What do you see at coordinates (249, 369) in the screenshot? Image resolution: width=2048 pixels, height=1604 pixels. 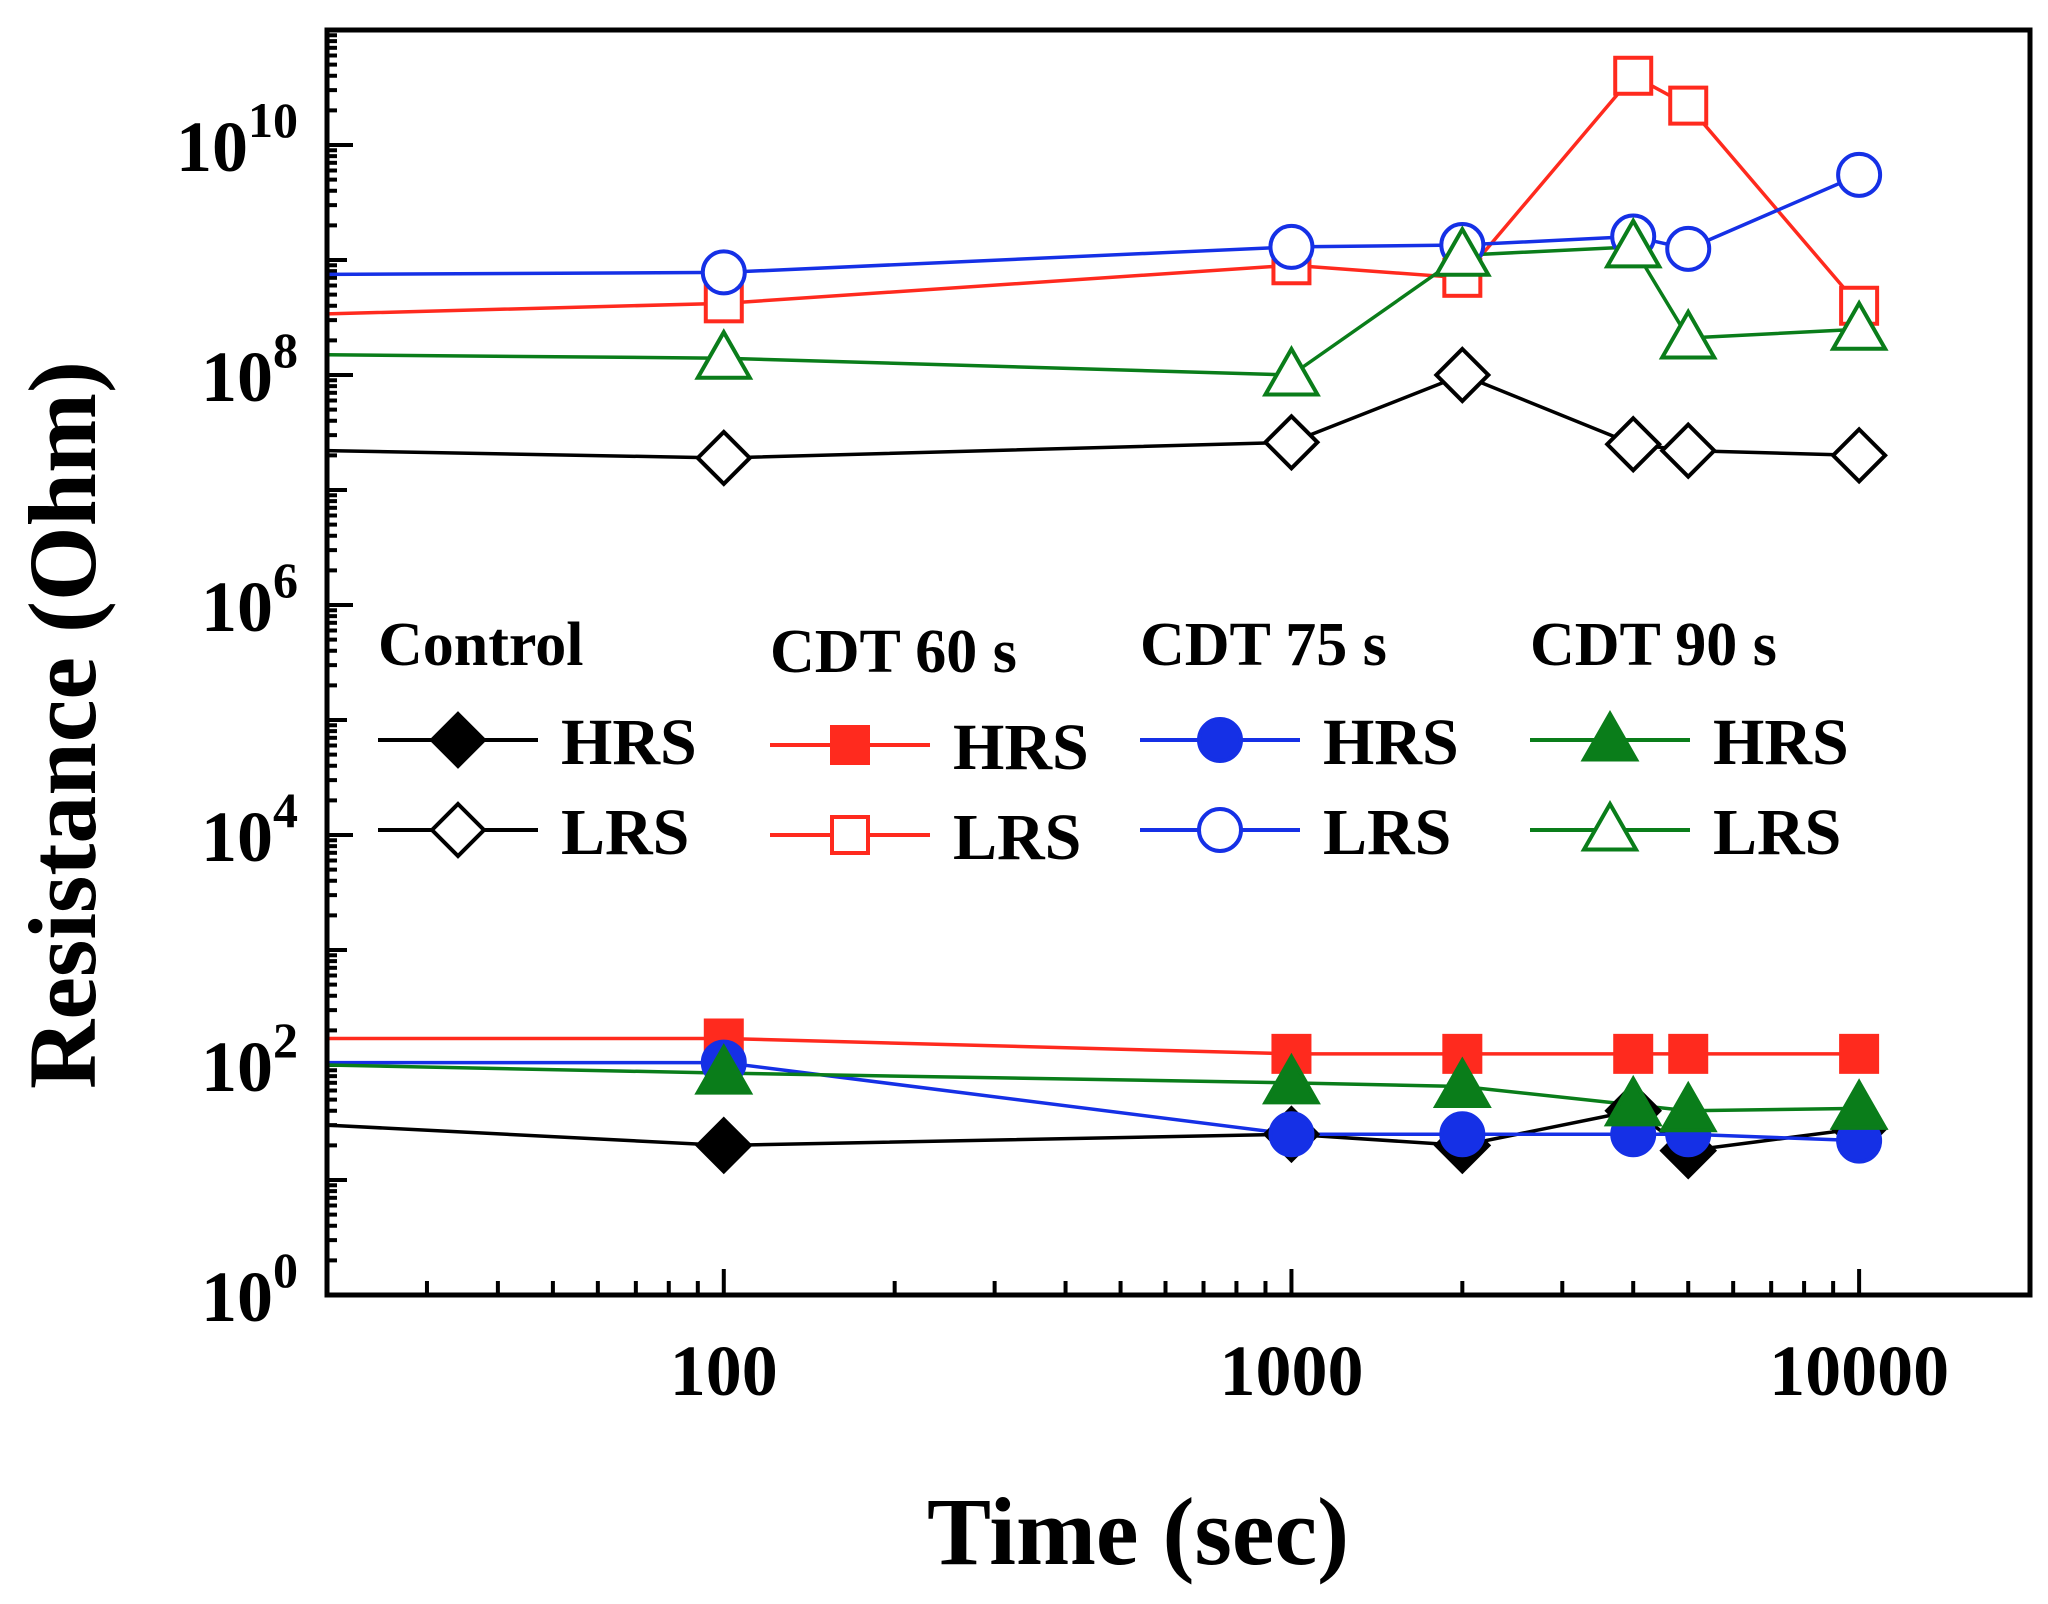 I see `y-tick-label: 10⁸` at bounding box center [249, 369].